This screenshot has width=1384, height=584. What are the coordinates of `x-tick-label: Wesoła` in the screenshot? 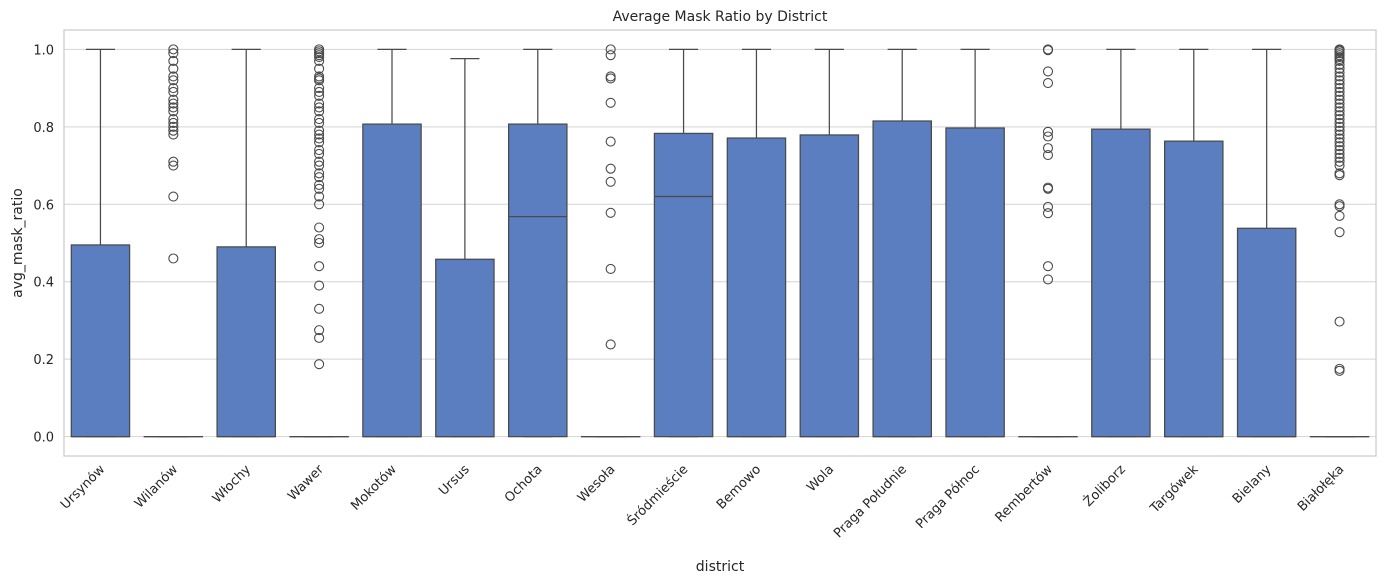 It's located at (596, 483).